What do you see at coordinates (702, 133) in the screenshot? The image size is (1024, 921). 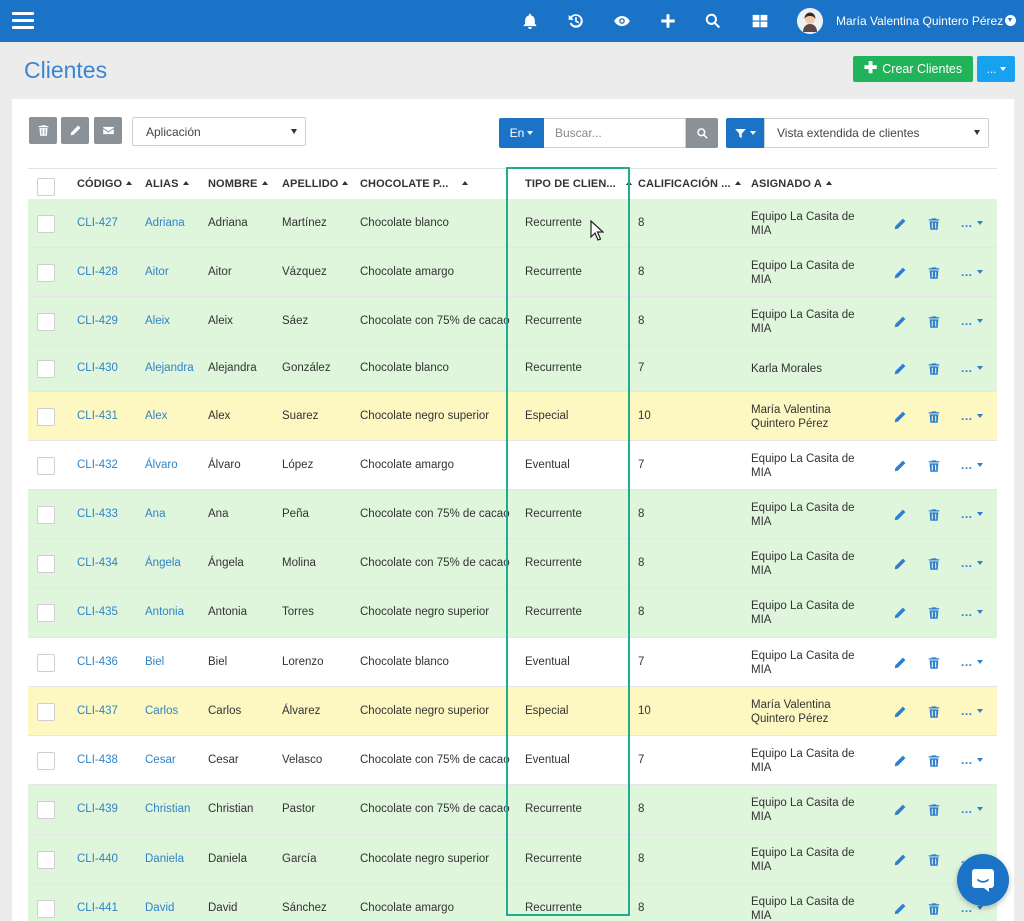 I see `search-button` at bounding box center [702, 133].